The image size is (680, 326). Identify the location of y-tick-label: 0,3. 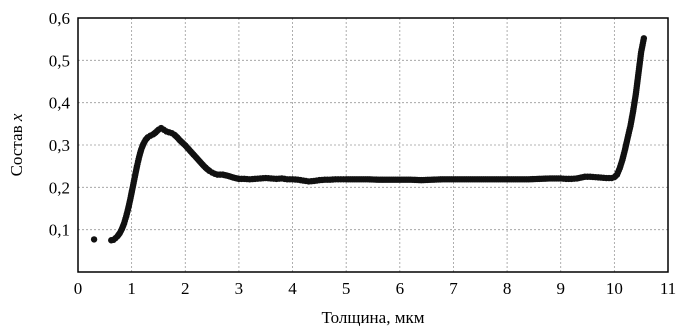
(59, 145).